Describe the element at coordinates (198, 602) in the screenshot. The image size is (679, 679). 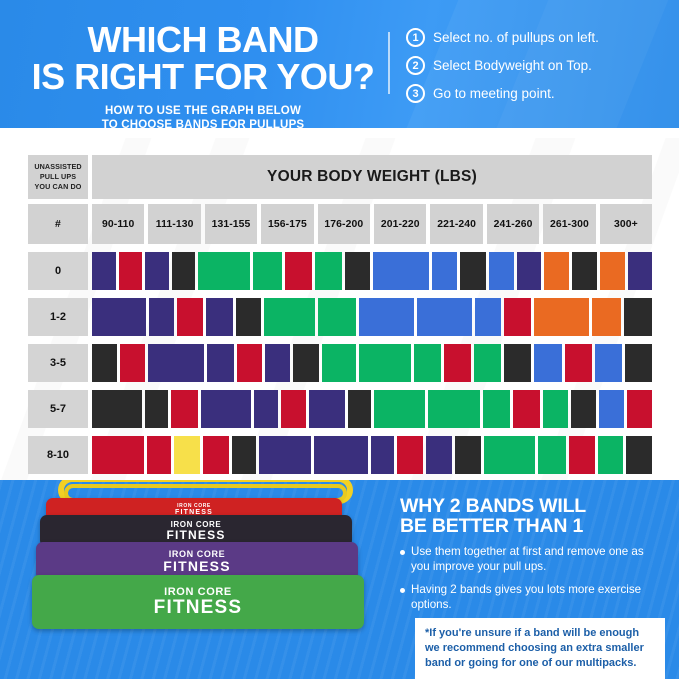
I see `green-band: IRON CORE FITNESS` at that location.